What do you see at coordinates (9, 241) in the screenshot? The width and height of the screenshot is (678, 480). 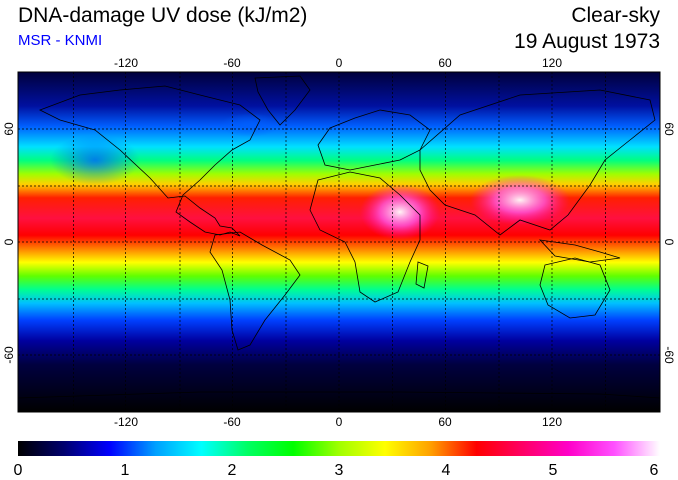 I see `lat-tick-left-2: 0` at bounding box center [9, 241].